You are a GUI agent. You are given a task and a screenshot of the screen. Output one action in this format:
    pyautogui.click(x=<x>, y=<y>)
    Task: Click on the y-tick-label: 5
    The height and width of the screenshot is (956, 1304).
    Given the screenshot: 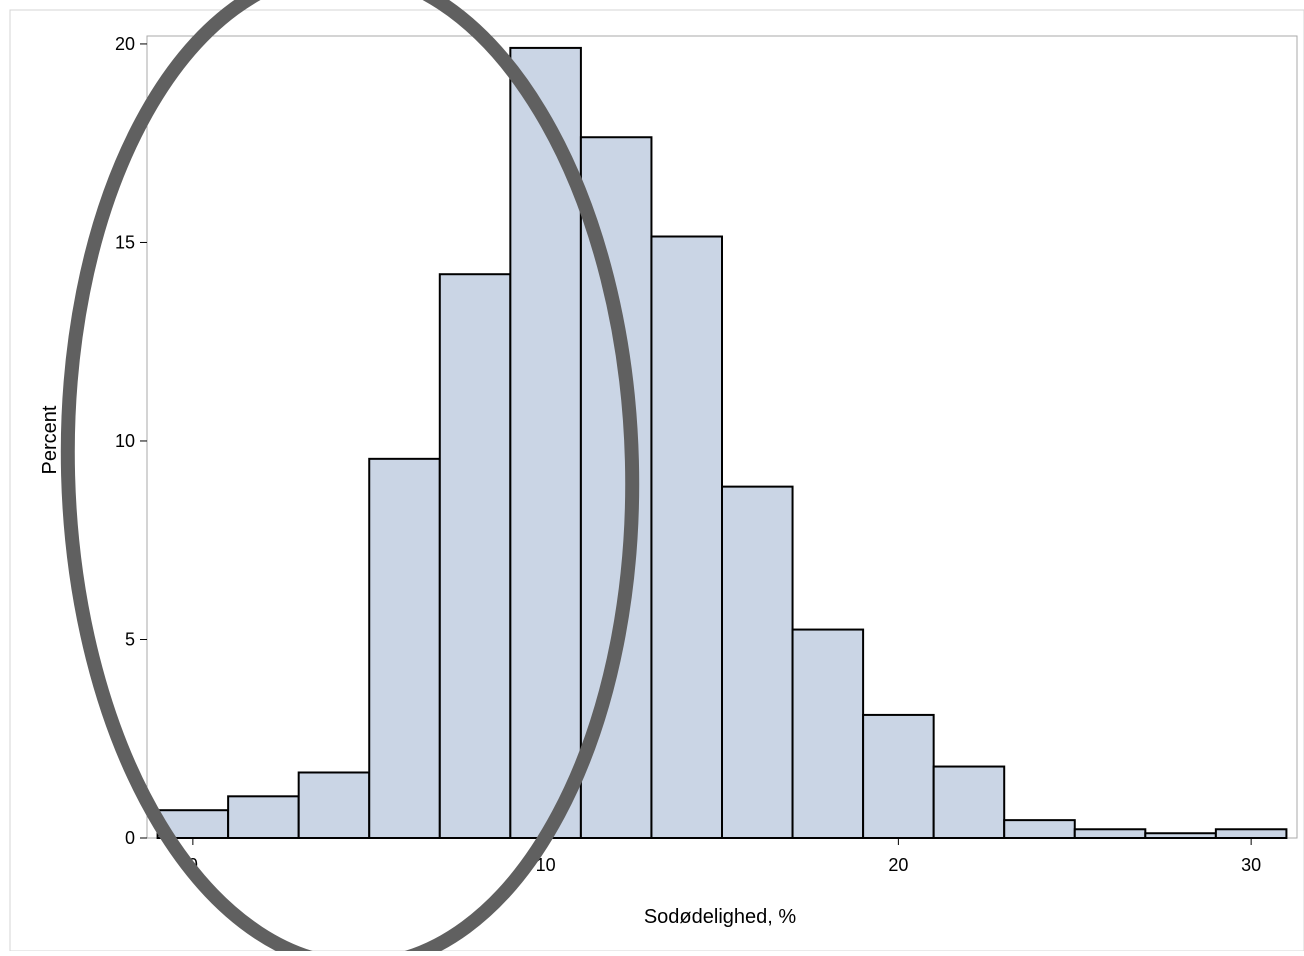 What is the action you would take?
    pyautogui.click(x=130, y=639)
    